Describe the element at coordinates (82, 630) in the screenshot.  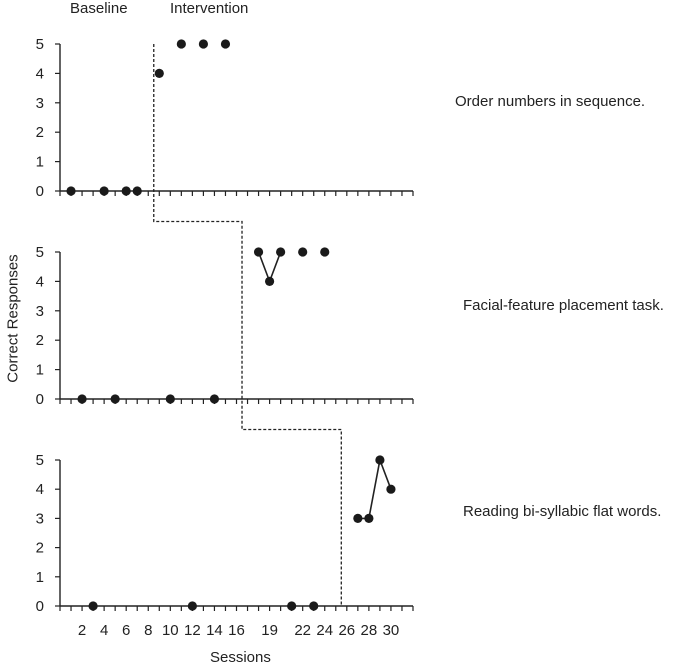
I see `x-tick-label: 2` at that location.